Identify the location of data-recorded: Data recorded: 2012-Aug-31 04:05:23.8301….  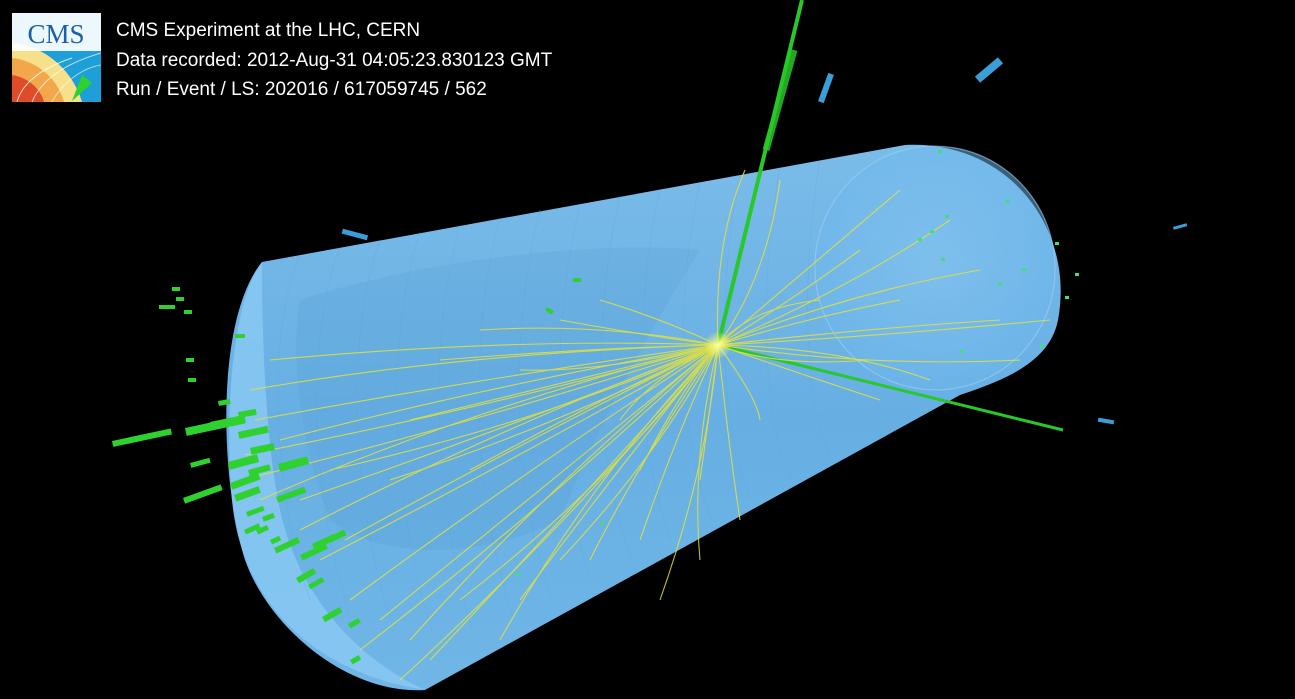
(334, 60).